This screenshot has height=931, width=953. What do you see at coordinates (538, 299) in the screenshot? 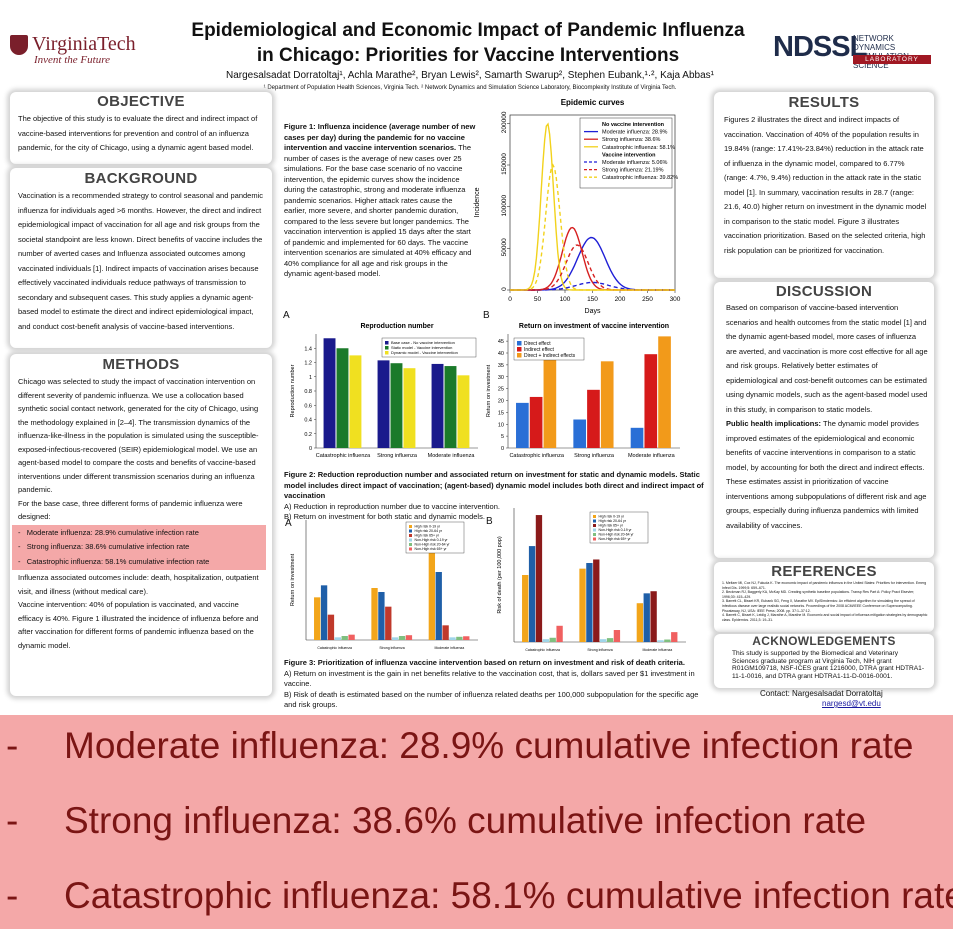
I see `x-tick-label: 50` at bounding box center [538, 299].